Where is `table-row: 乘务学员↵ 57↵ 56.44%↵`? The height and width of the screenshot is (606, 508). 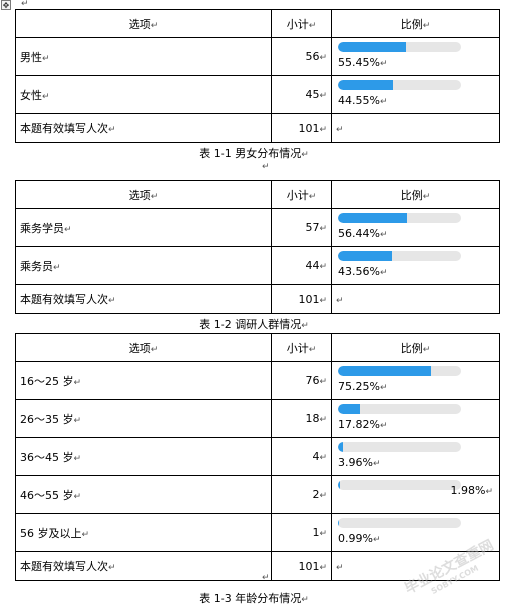
table-row: 乘务学员↵ 57↵ 56.44%↵ is located at coordinates (257, 227).